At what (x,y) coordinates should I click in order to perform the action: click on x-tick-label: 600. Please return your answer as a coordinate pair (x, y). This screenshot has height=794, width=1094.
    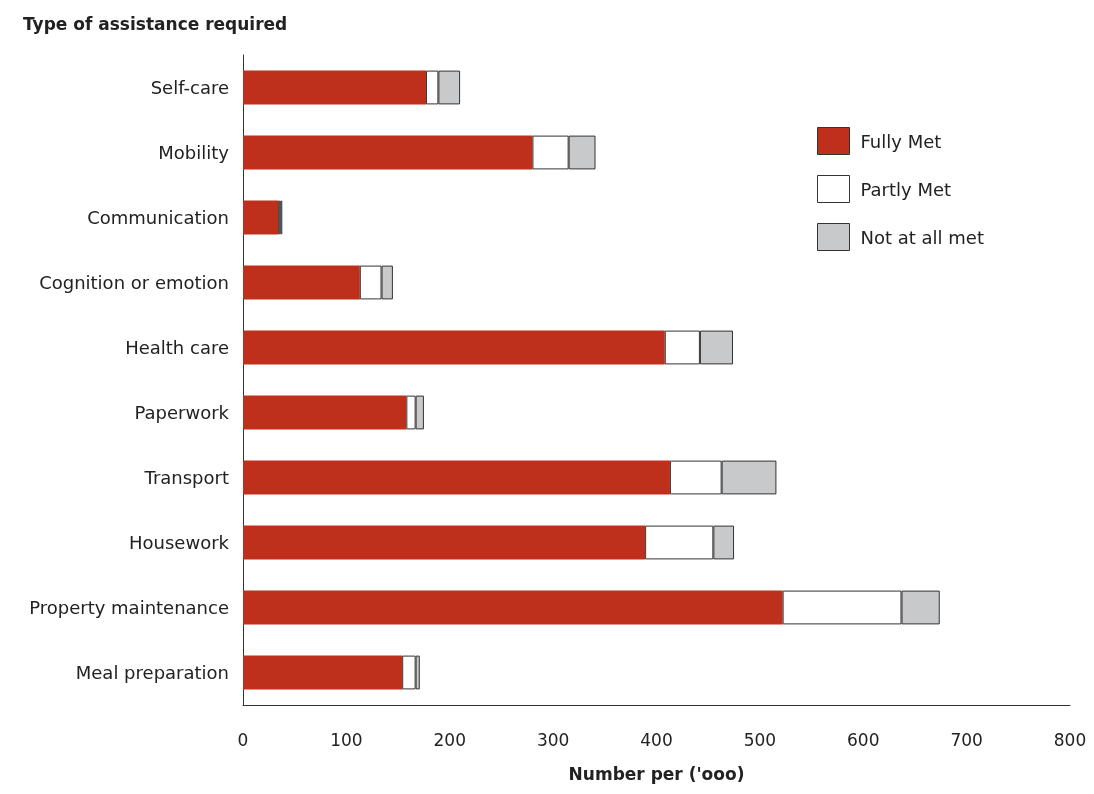
    Looking at the image, I should click on (863, 739).